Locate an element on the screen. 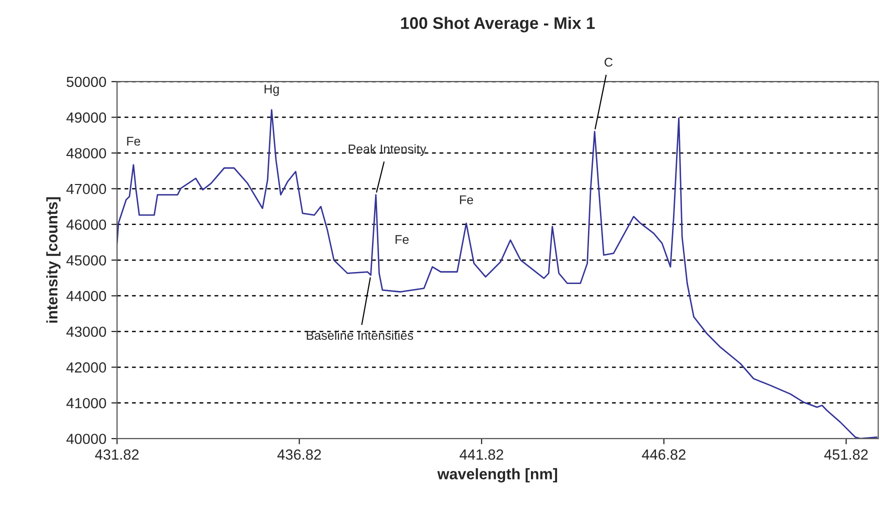  x-axis-title: wavelength [nm] is located at coordinates (497, 475).